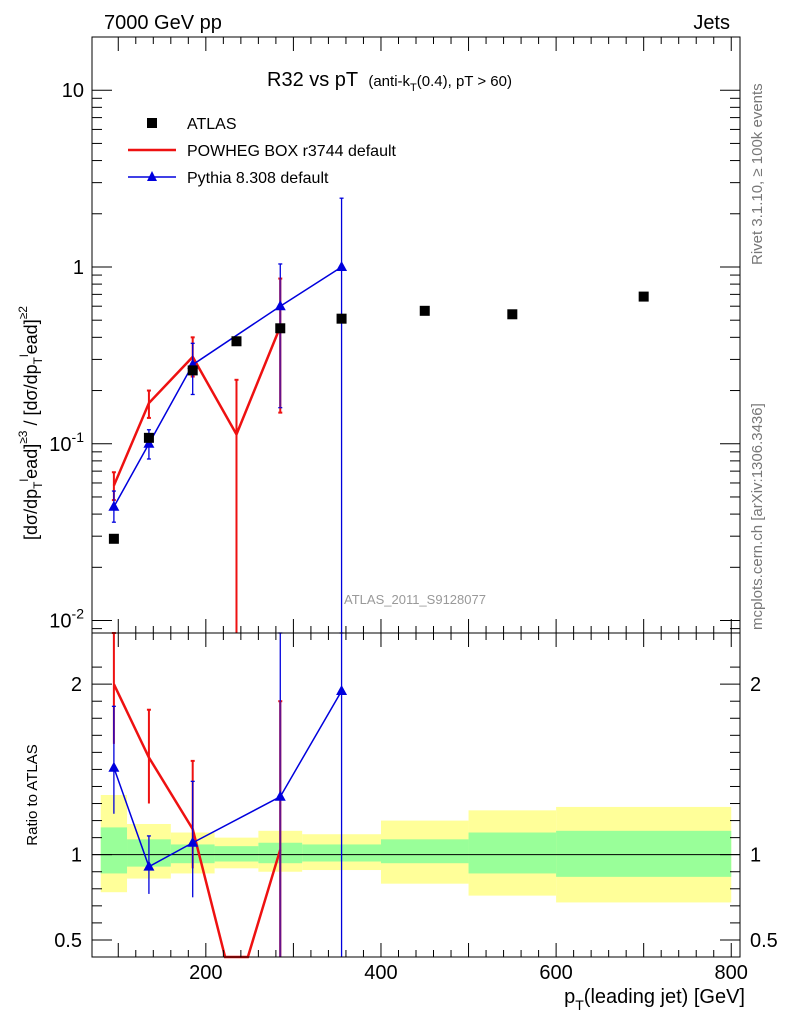 The width and height of the screenshot is (786, 1024). Describe the element at coordinates (755, 856) in the screenshot. I see `ratio-y-tick-label-right: 1` at that location.